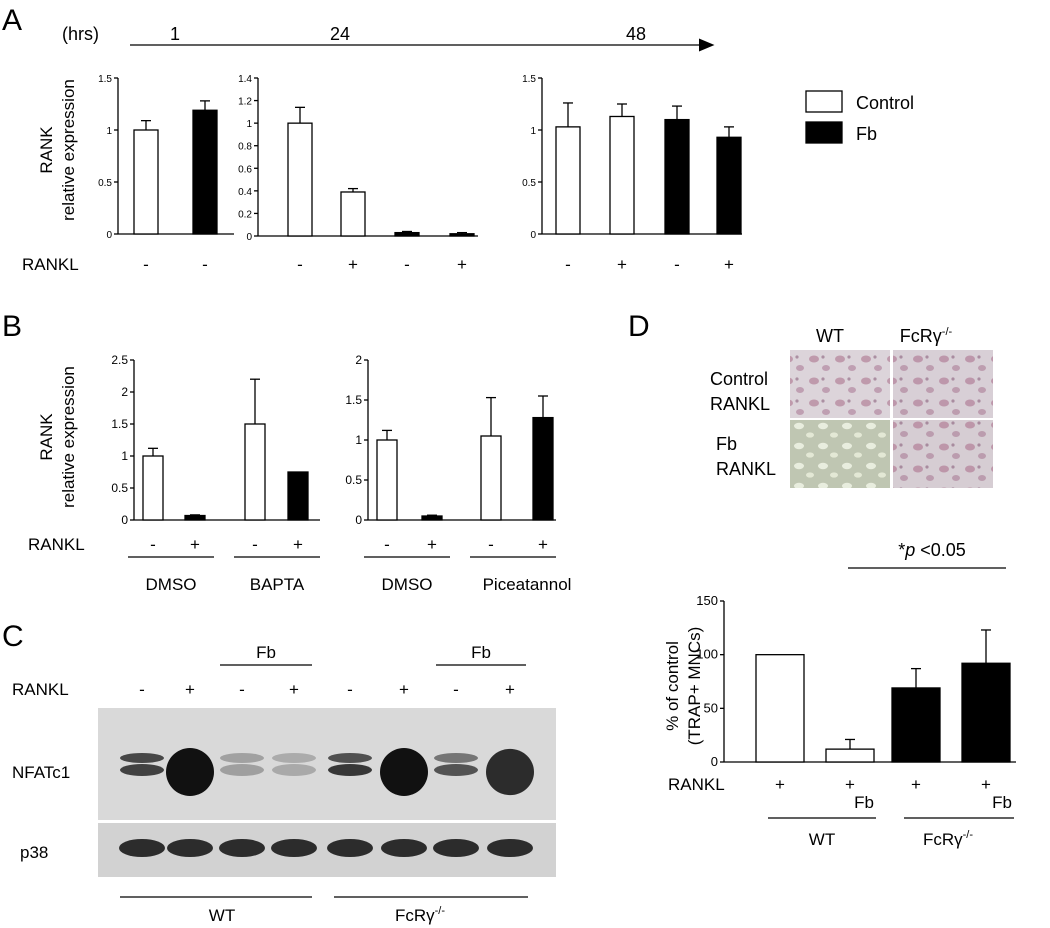 This screenshot has width=1050, height=928. Describe the element at coordinates (948, 839) in the screenshot. I see `group-label-d-fcr: FcRγ-/-` at that location.